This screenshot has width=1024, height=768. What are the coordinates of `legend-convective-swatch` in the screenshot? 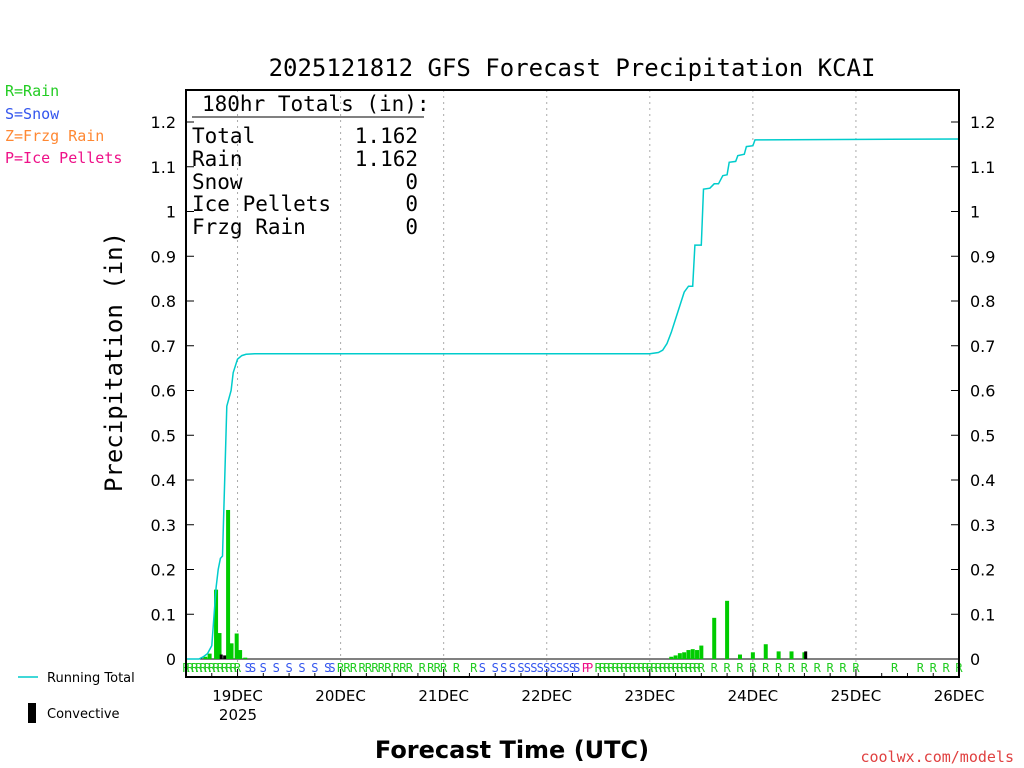 It's located at (32, 713).